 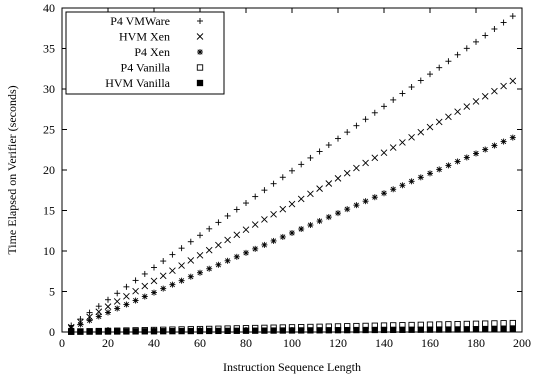 I want to click on y-axis-label: Time Elapsed on Verifier (seconds), so click(x=12, y=169).